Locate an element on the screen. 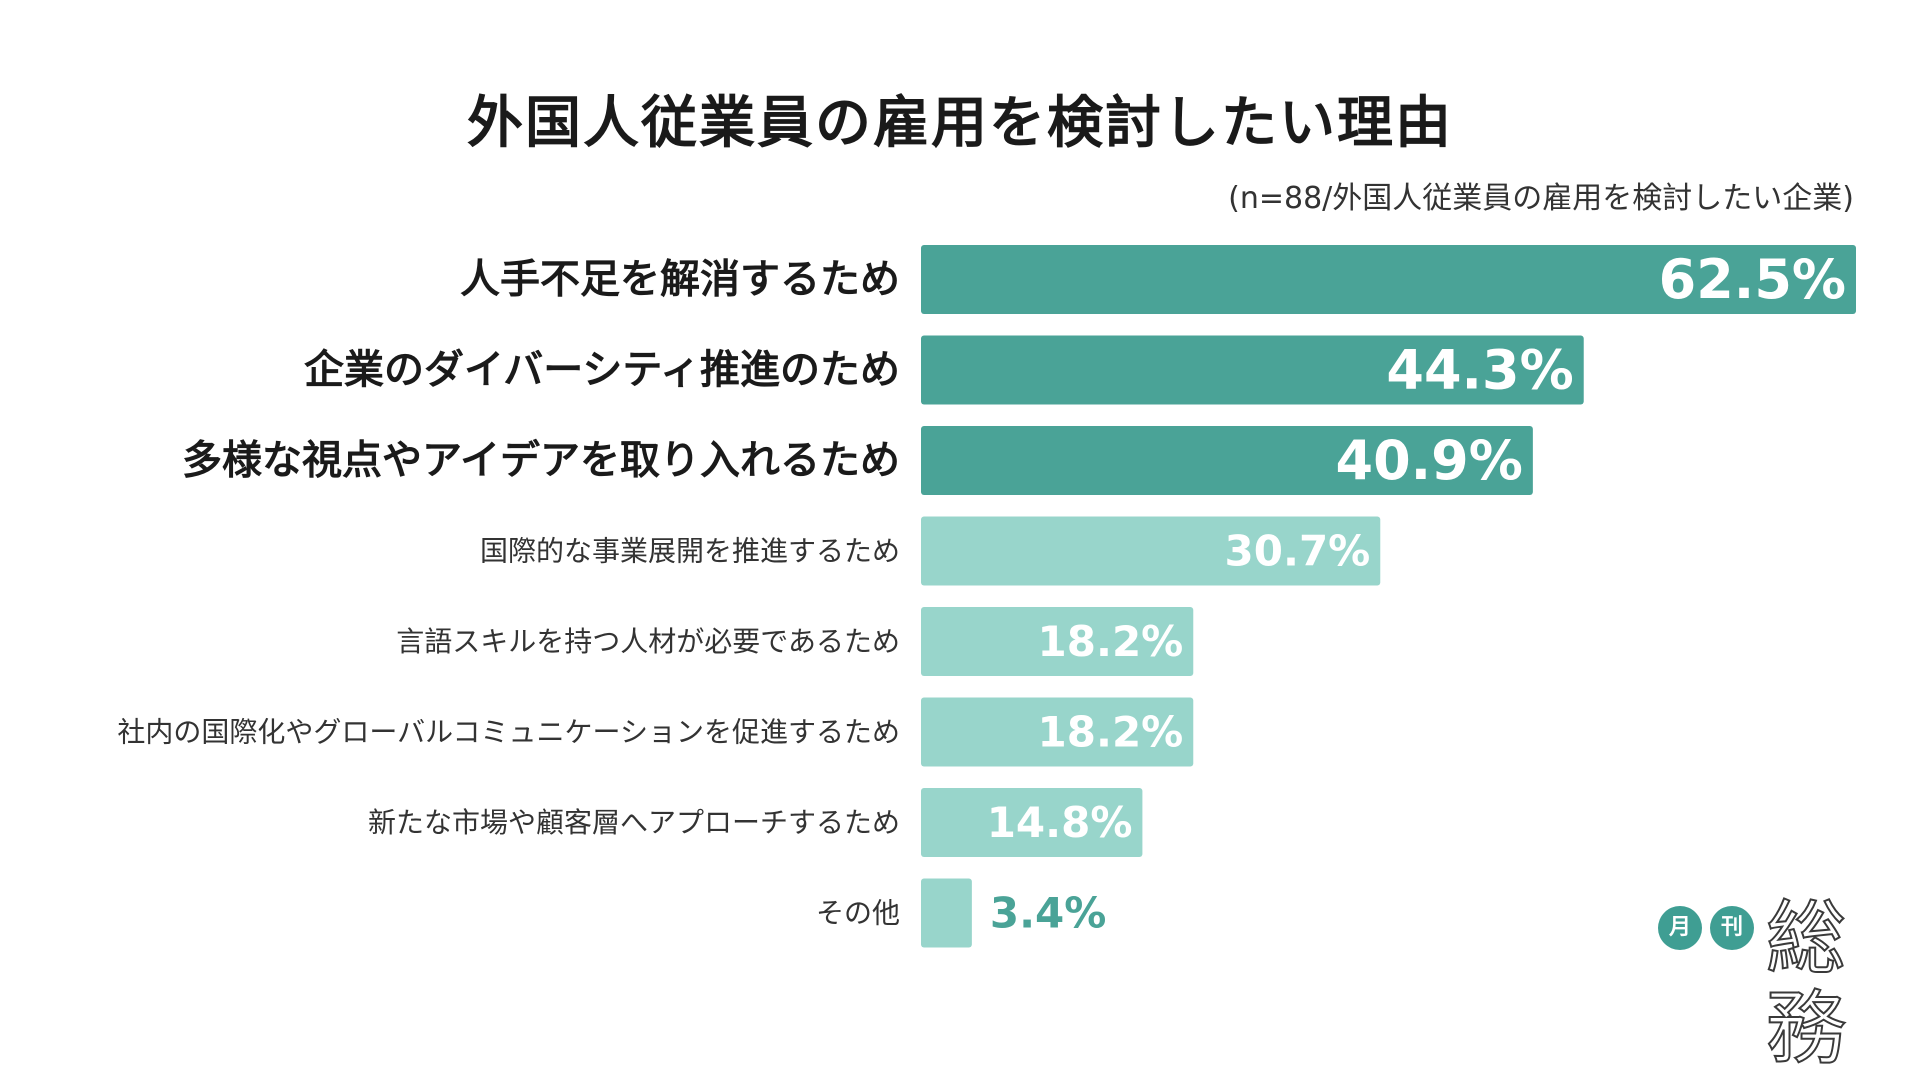  category-label: 言語スキルを持つ人材が必要であるため is located at coordinates (648, 641).